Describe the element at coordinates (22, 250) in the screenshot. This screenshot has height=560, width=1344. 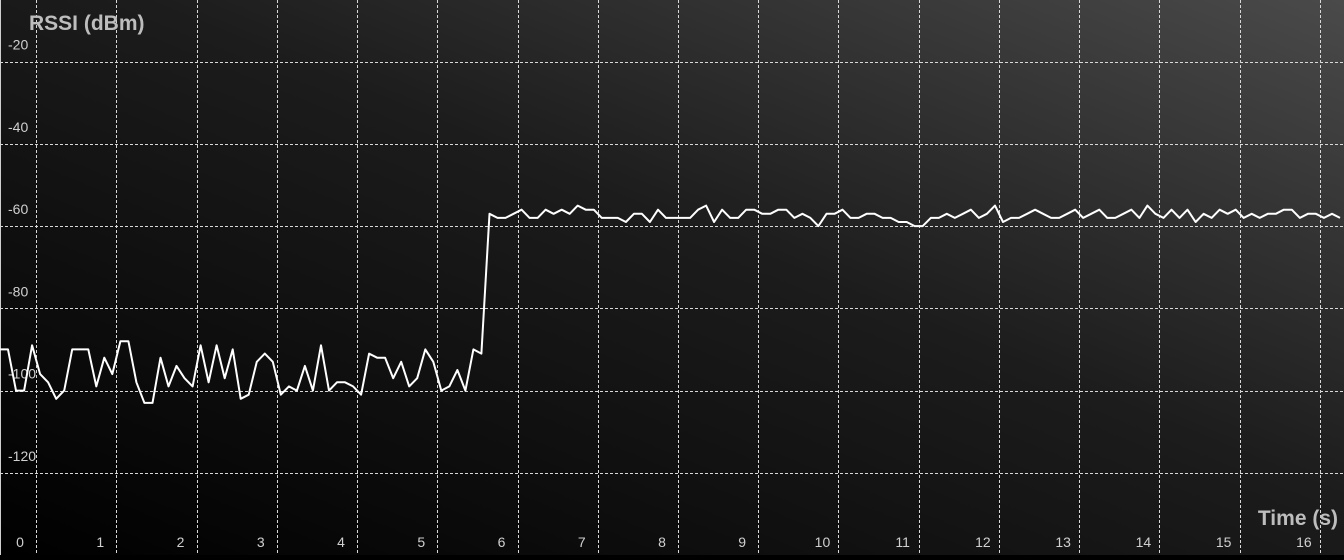
I see `y-axis-ticks: -20 -40 -60 -80 -100 -120` at that location.